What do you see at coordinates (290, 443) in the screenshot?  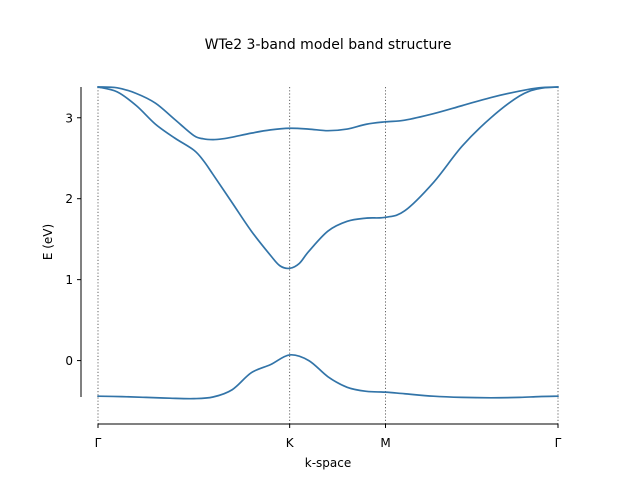 I see `x-tick-label-1: K` at bounding box center [290, 443].